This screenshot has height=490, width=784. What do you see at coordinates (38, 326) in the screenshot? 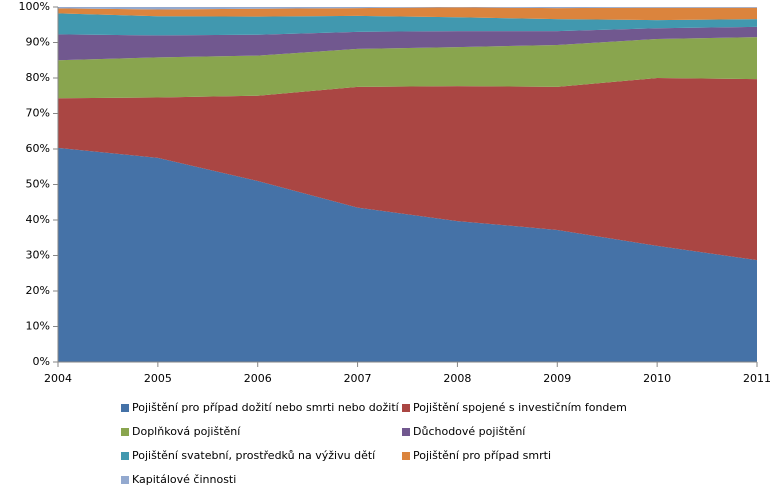
I see `y-tick-label: 10%` at bounding box center [38, 326].